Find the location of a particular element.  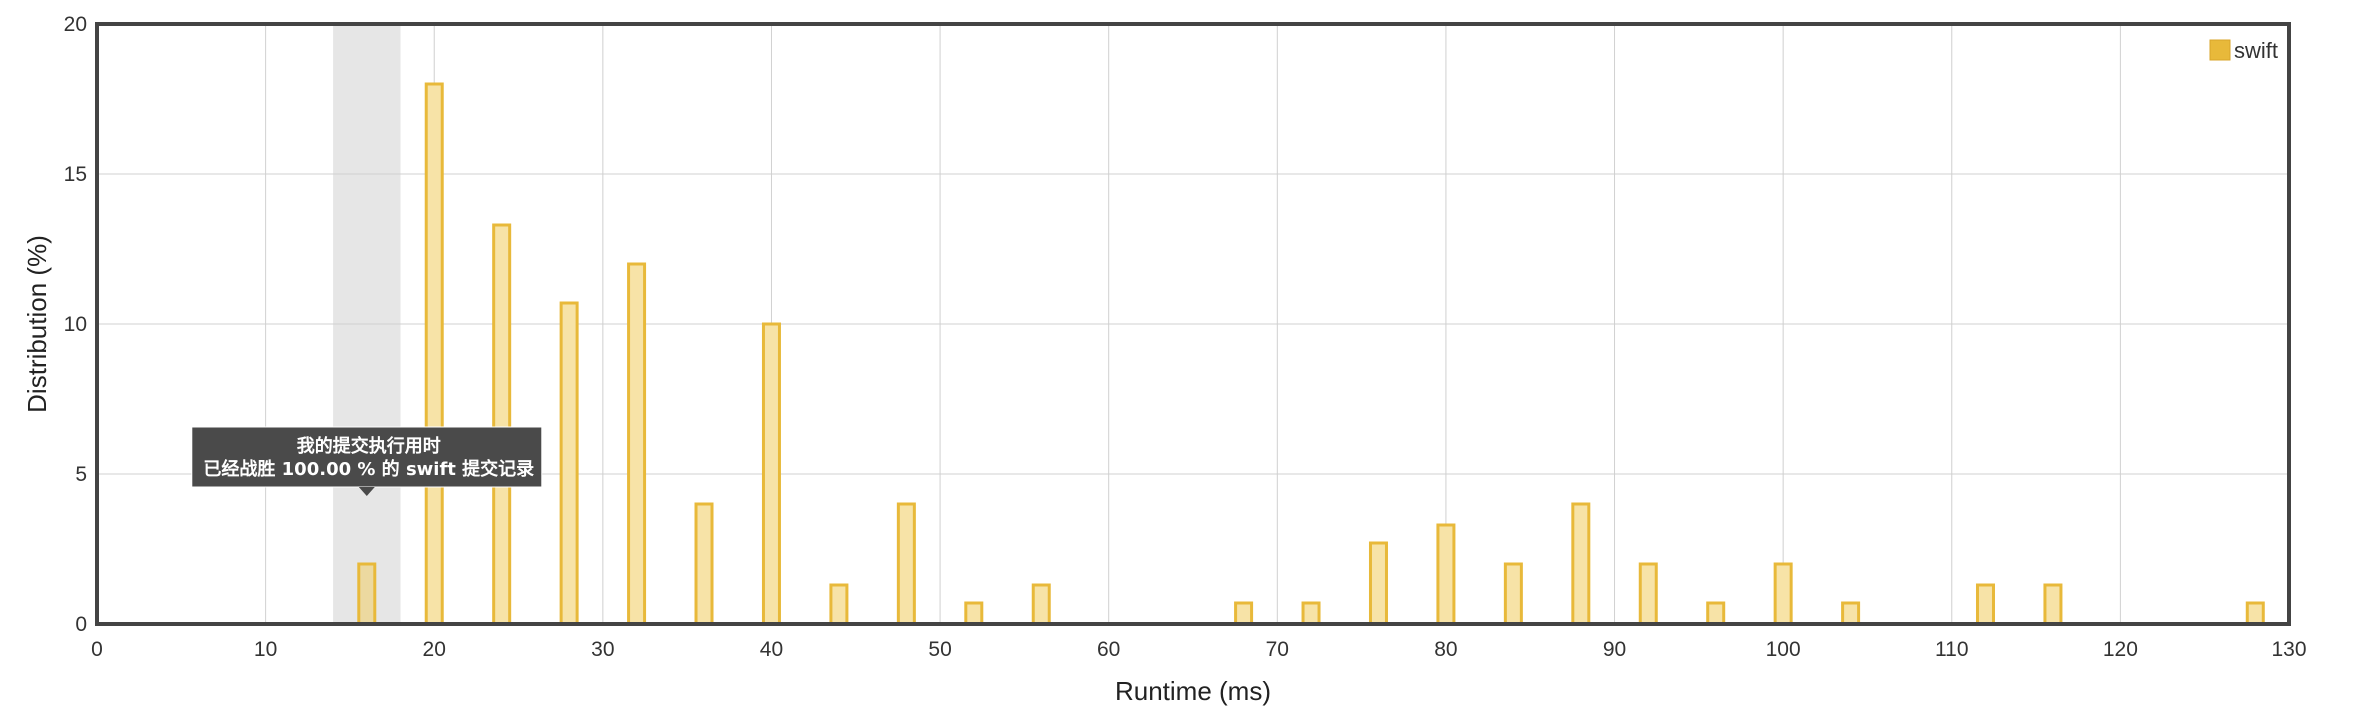

x-tick-label: 110 is located at coordinates (1951, 649).